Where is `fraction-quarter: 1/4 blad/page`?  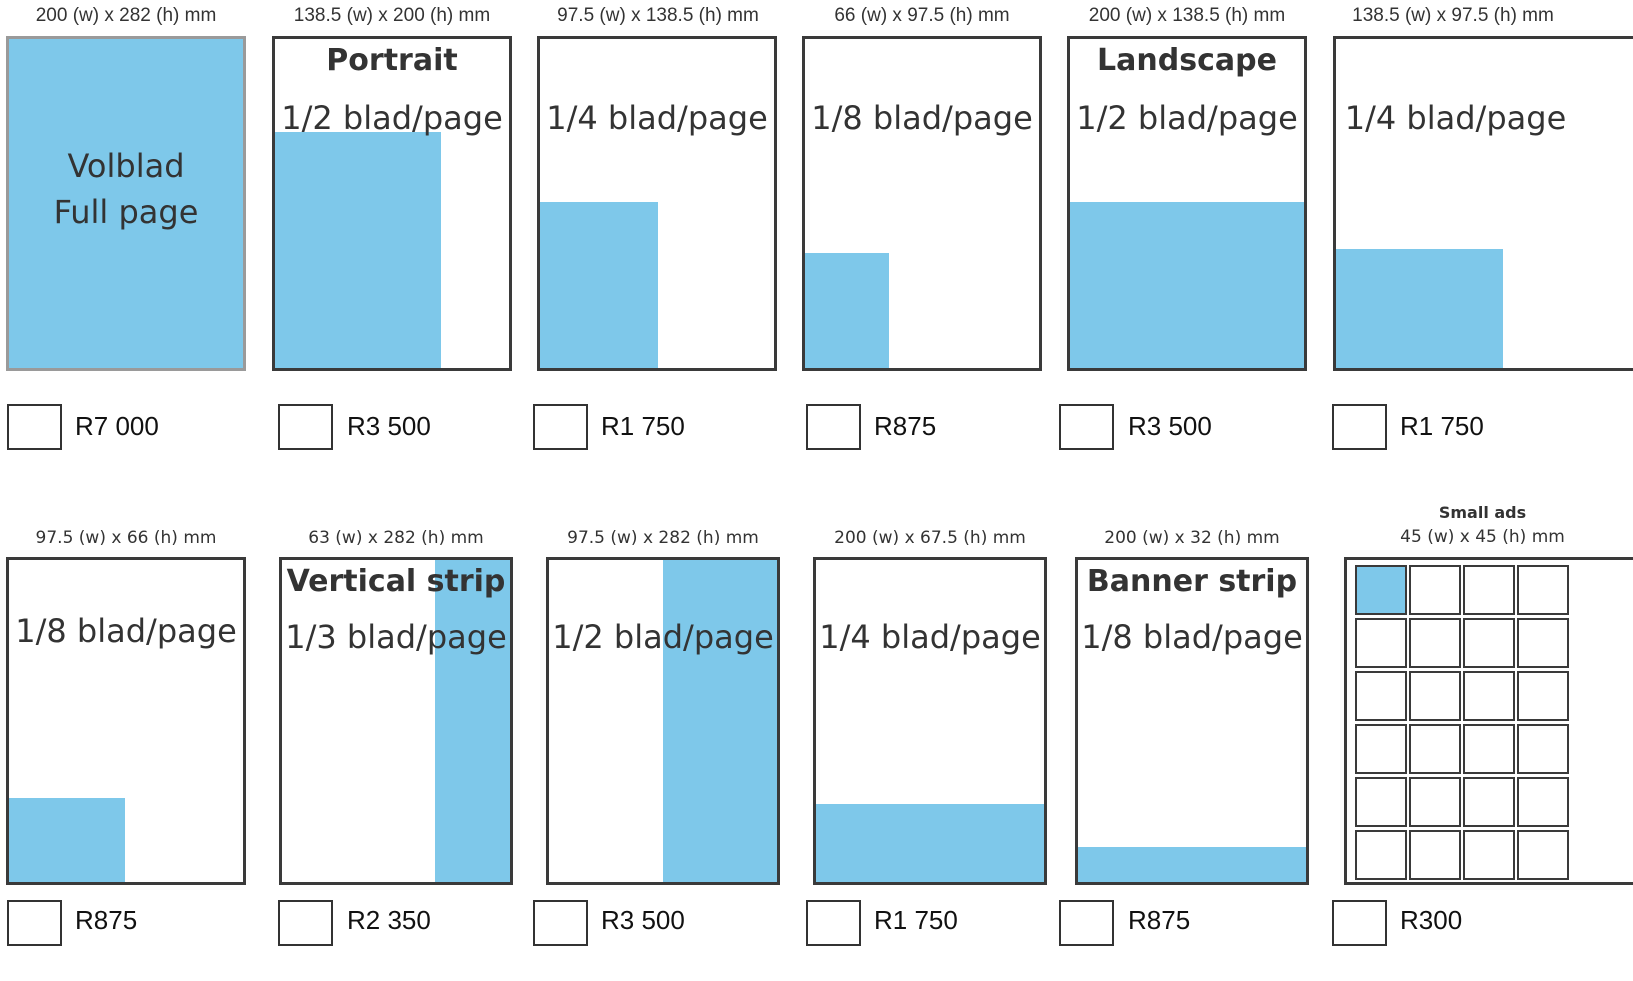 fraction-quarter: 1/4 blad/page is located at coordinates (657, 118).